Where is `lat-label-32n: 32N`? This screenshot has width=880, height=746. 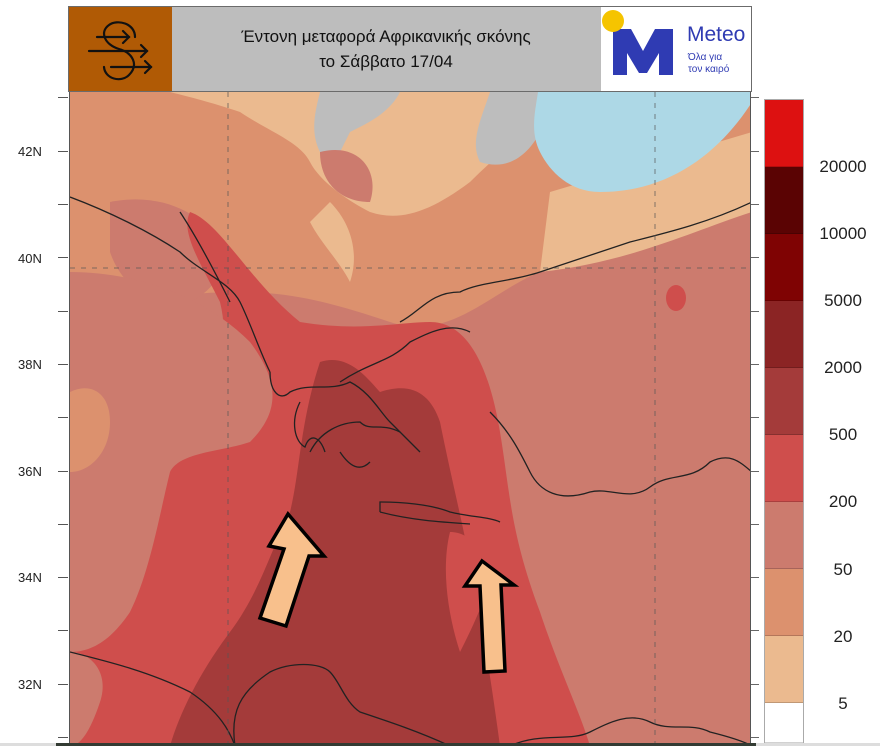 lat-label-32n: 32N is located at coordinates (30, 684).